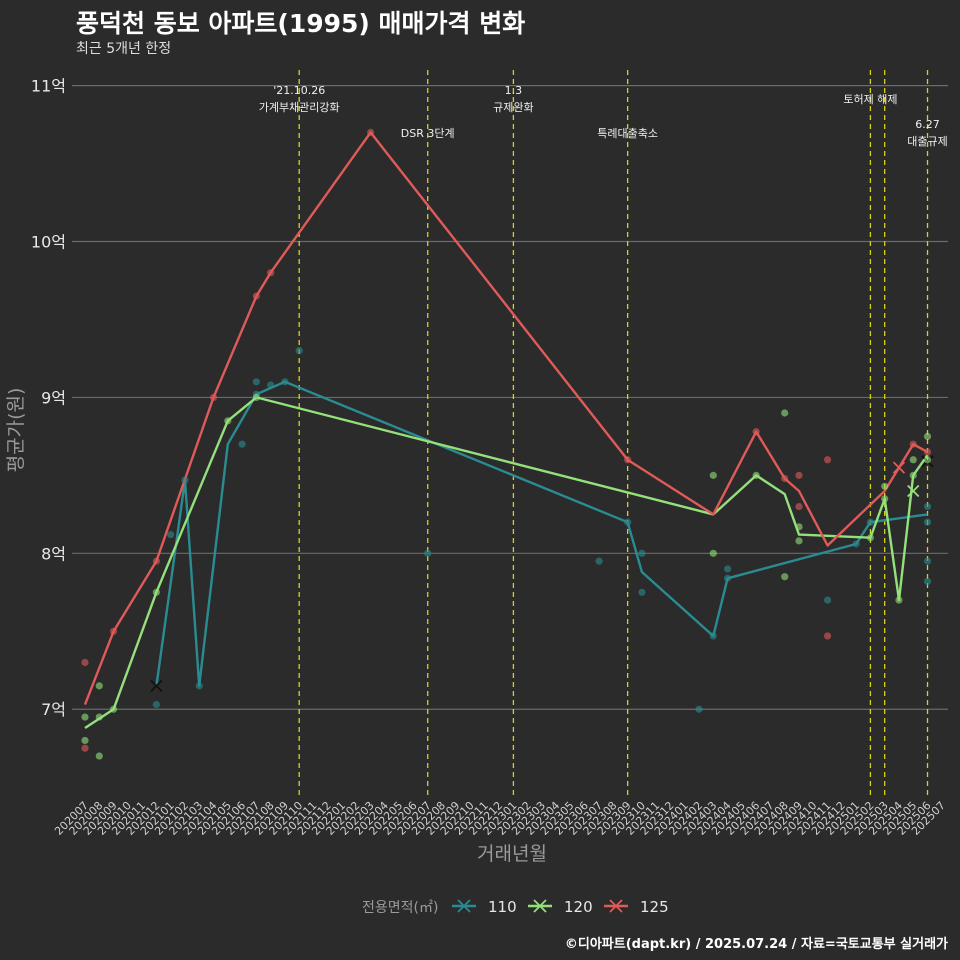 The height and width of the screenshot is (960, 960). Describe the element at coordinates (627, 133) in the screenshot. I see `event-label: 특례대출축소` at that location.